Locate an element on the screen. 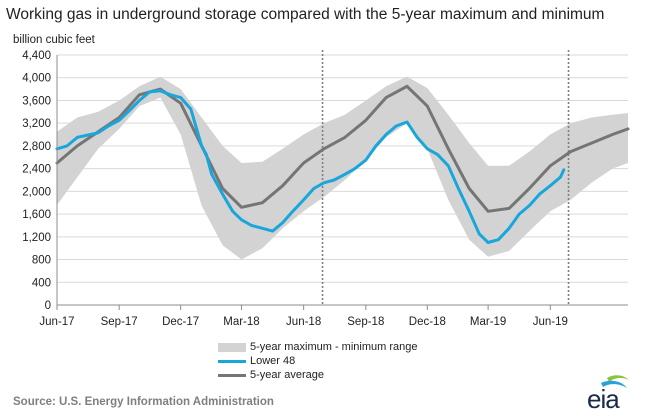 This screenshot has height=419, width=647. legend-swatch-range is located at coordinates (232, 347).